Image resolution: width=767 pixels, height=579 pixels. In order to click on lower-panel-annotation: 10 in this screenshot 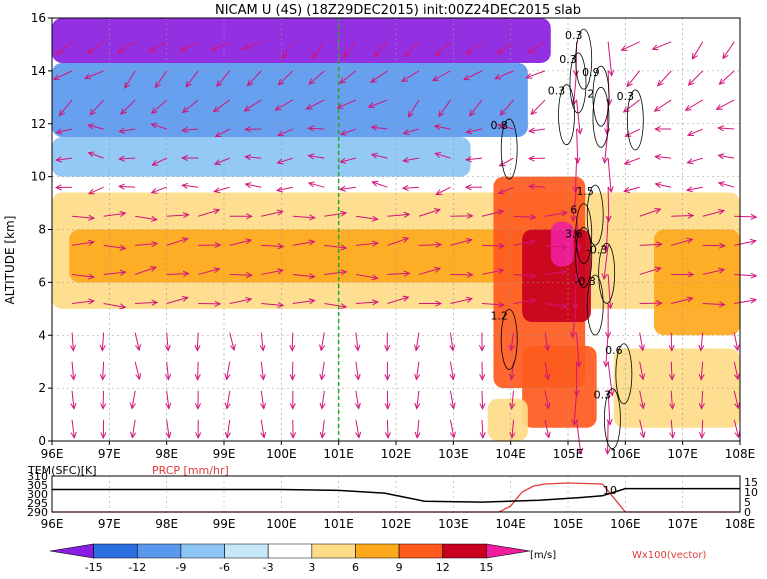, I will do `click(610, 490)`.